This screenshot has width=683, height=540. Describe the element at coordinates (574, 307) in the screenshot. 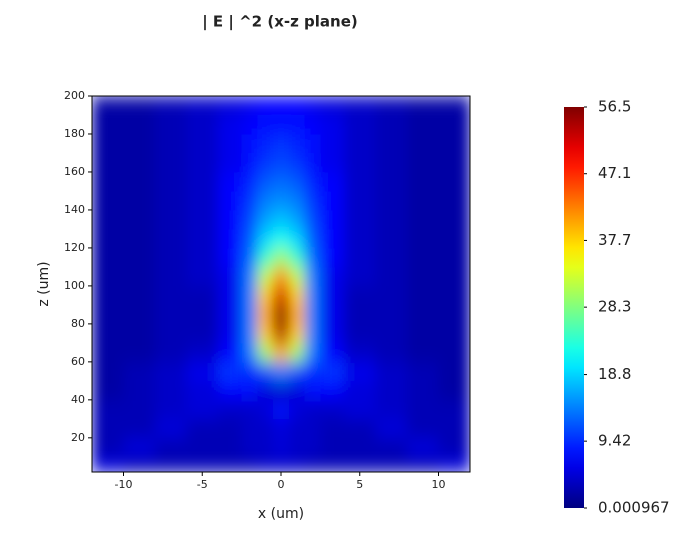

I see `colorbar` at that location.